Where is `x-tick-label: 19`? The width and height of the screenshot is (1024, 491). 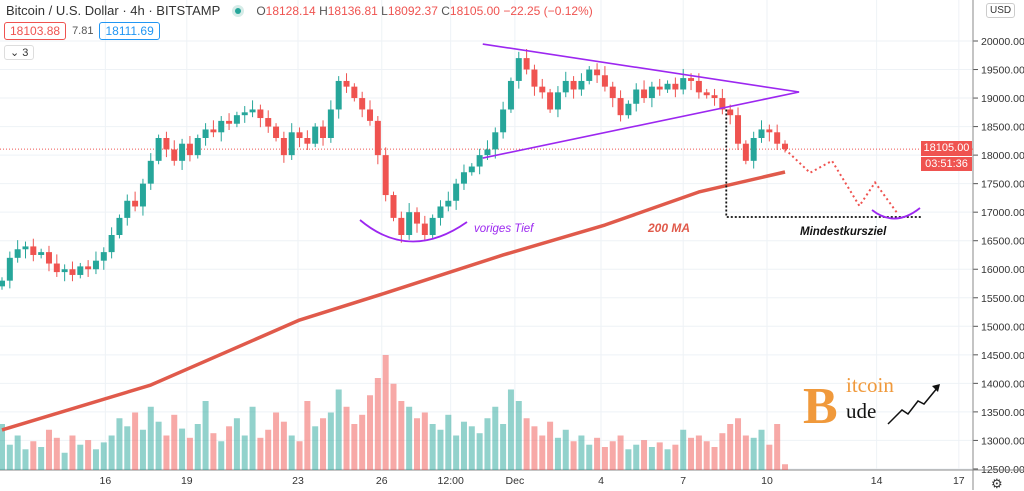 x-tick-label: 19 is located at coordinates (187, 481).